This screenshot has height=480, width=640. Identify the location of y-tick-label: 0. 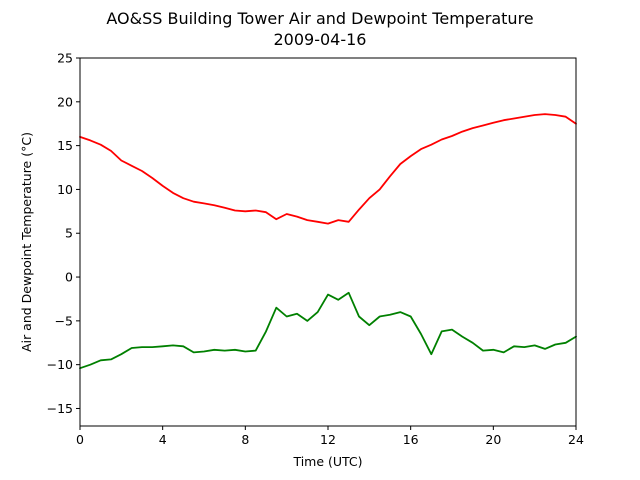
(69, 277).